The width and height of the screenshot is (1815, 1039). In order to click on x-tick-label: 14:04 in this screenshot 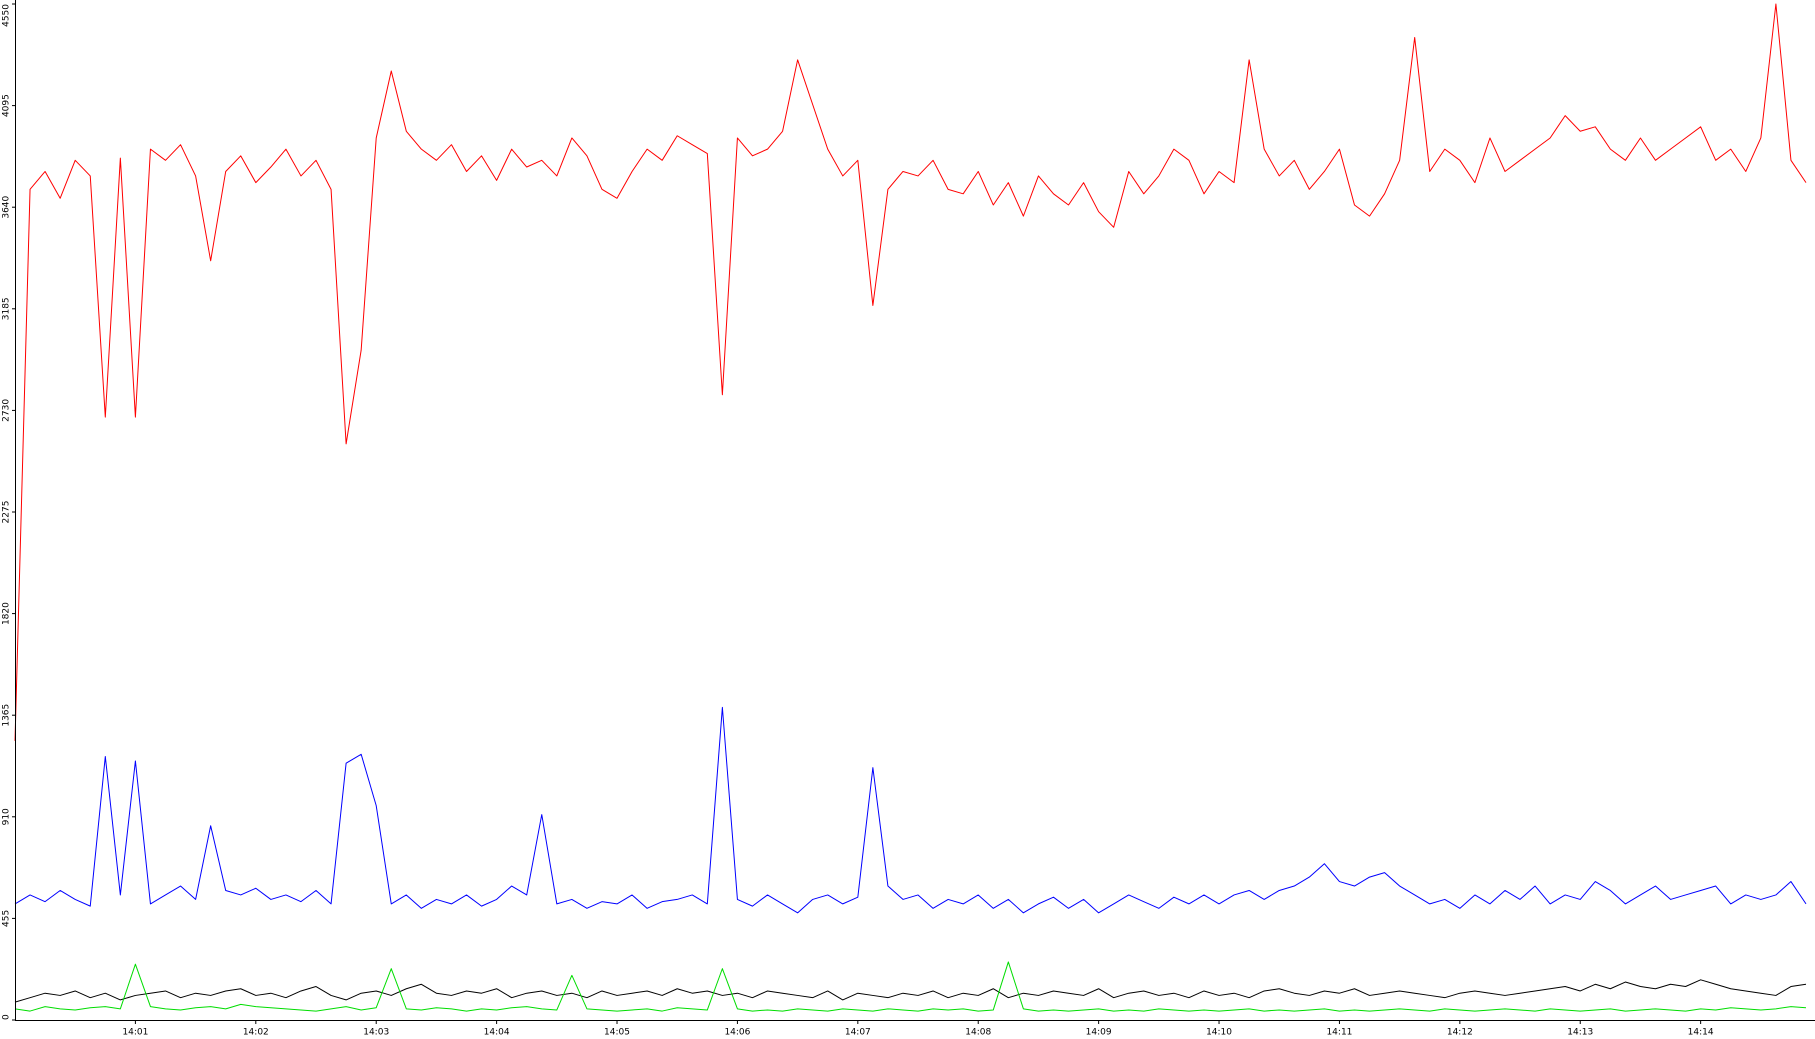, I will do `click(497, 1033)`.